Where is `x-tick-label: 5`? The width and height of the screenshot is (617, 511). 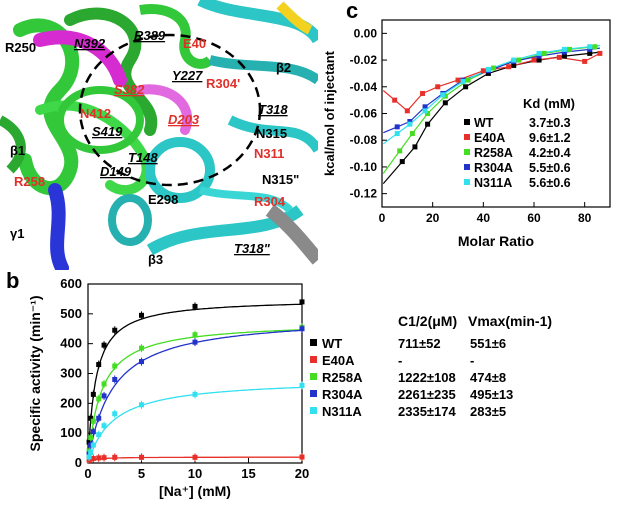 x-tick-label: 5 is located at coordinates (141, 473).